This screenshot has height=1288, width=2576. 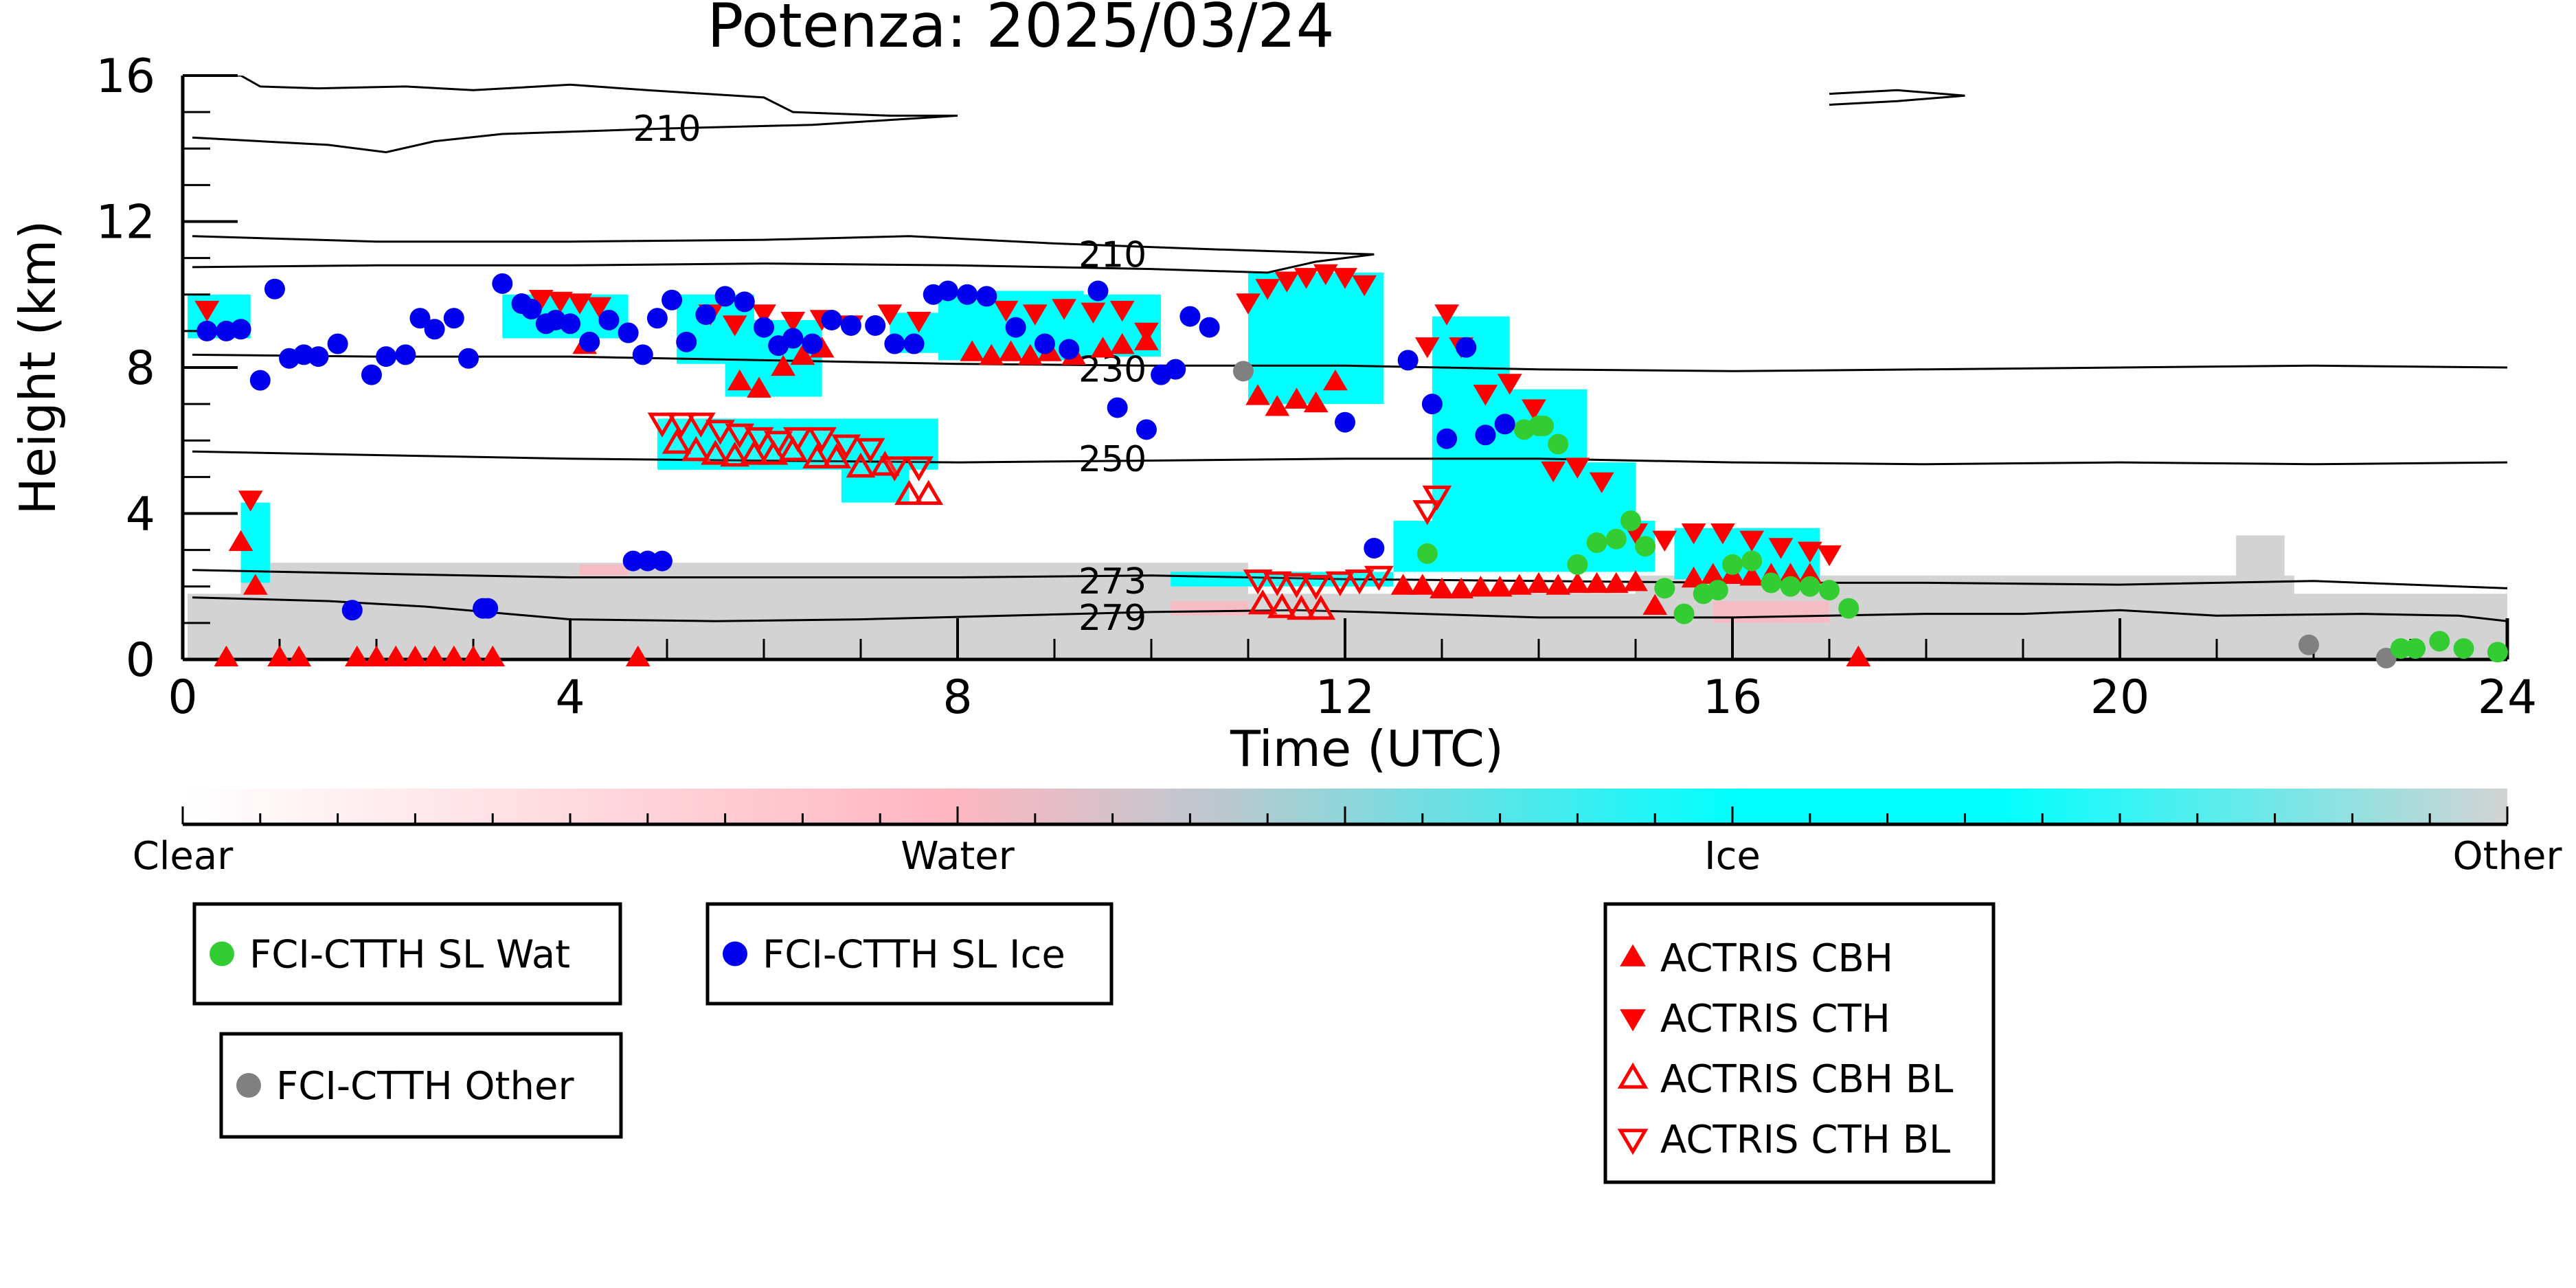 I want to click on legend-marker-actris-cth, so click(x=1633, y=1020).